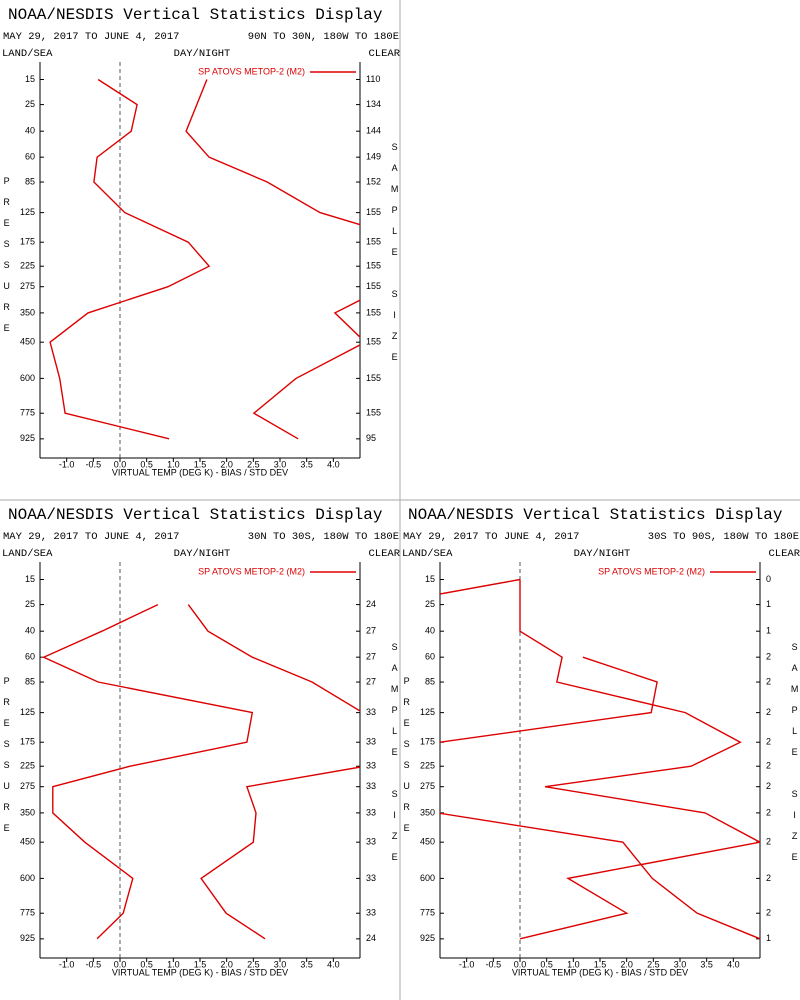 The width and height of the screenshot is (800, 1000). Describe the element at coordinates (373, 104) in the screenshot. I see `sample-size-label: 134` at that location.